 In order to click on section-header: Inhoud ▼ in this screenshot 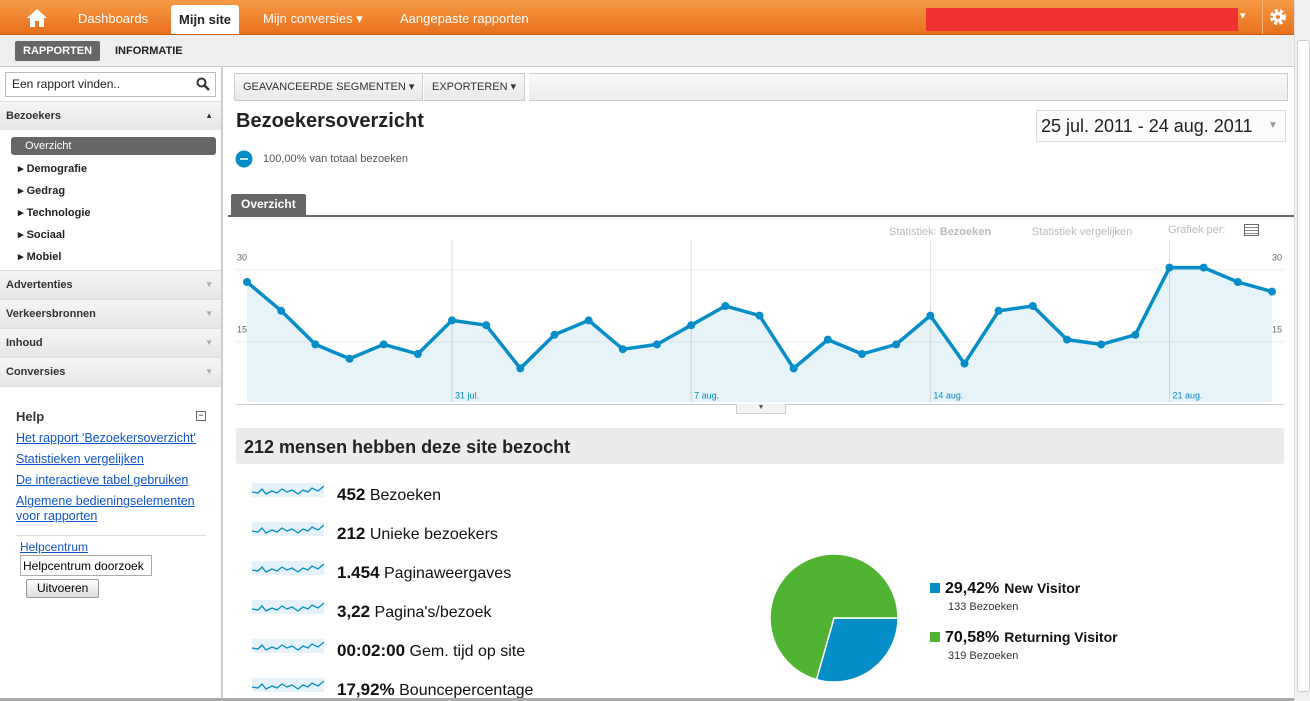, I will do `click(110, 342)`.